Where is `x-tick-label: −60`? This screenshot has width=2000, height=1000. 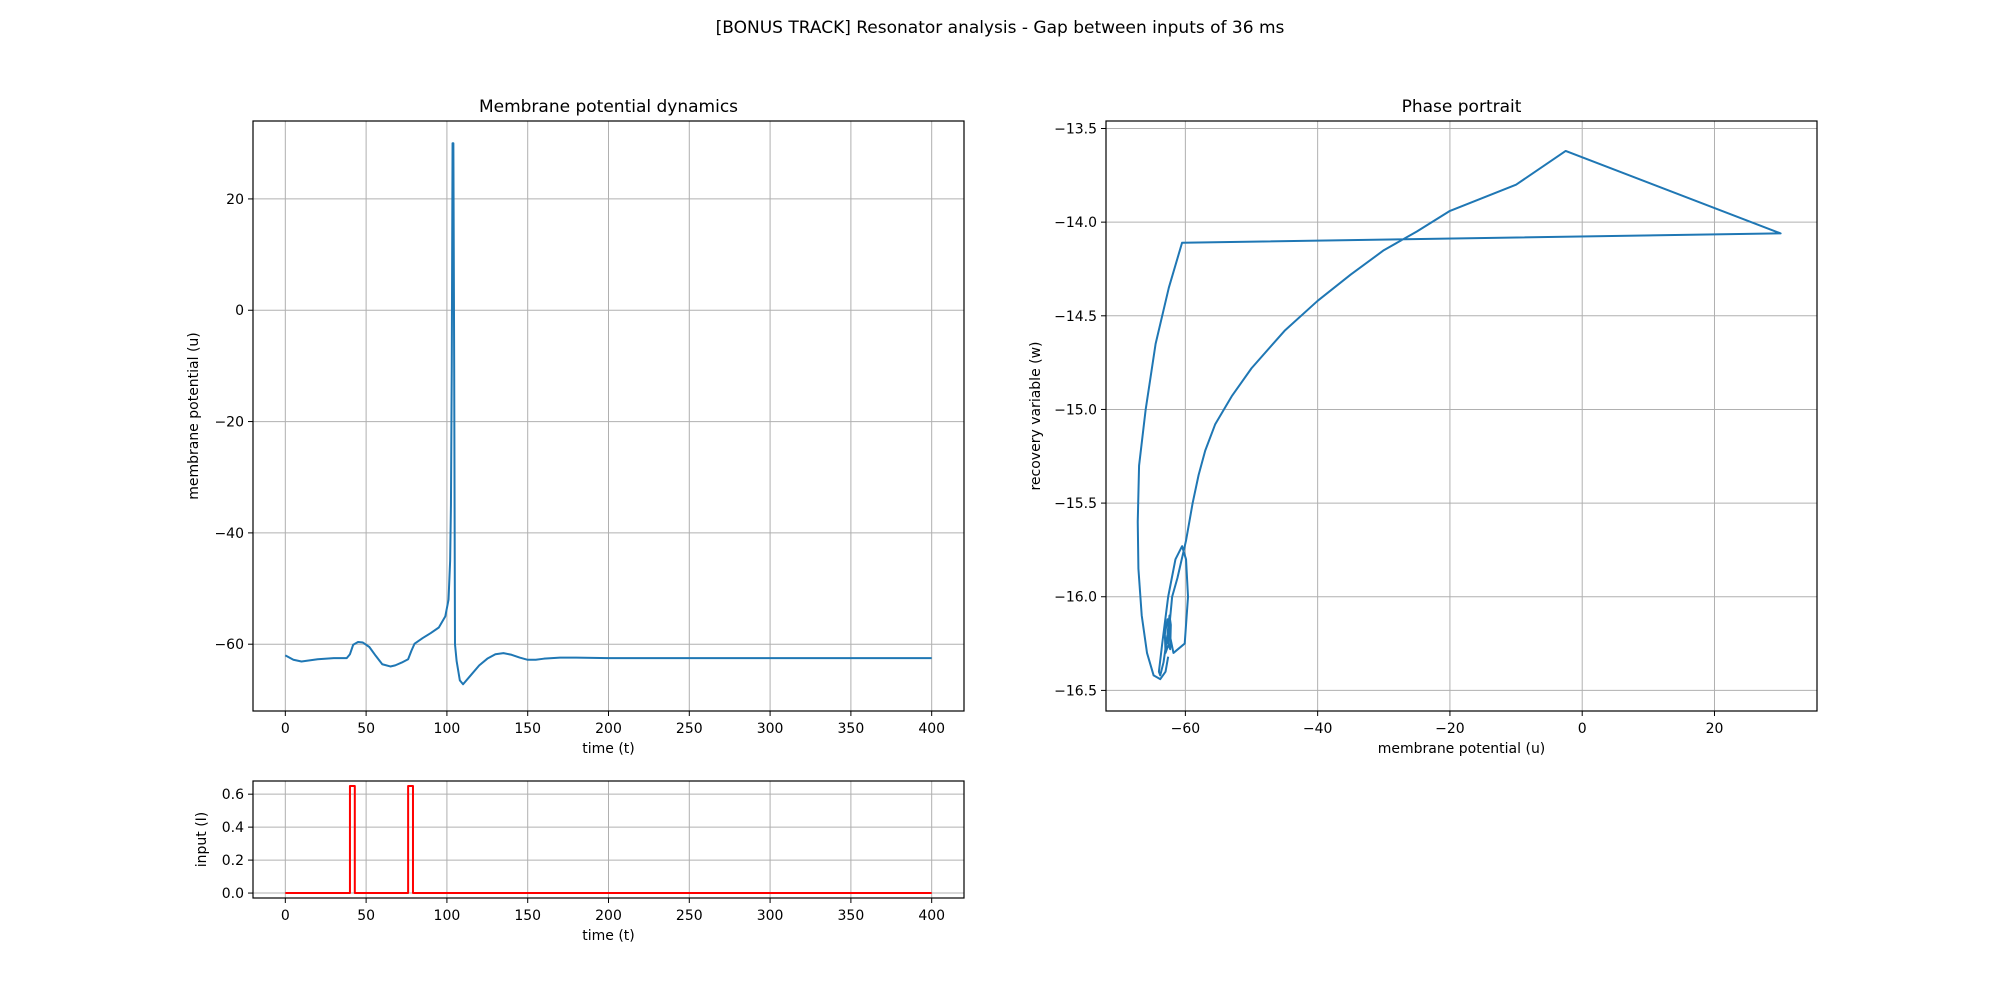 x-tick-label: −60 is located at coordinates (1186, 729).